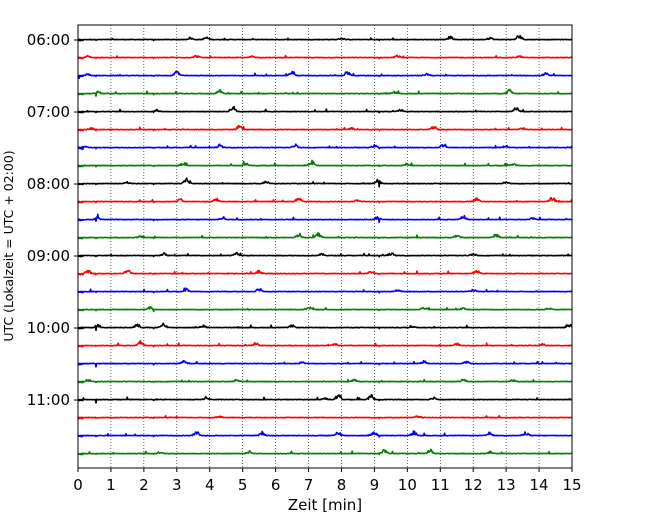 Image resolution: width=650 pixels, height=520 pixels. I want to click on y-tick-label: 11:00, so click(48, 400).